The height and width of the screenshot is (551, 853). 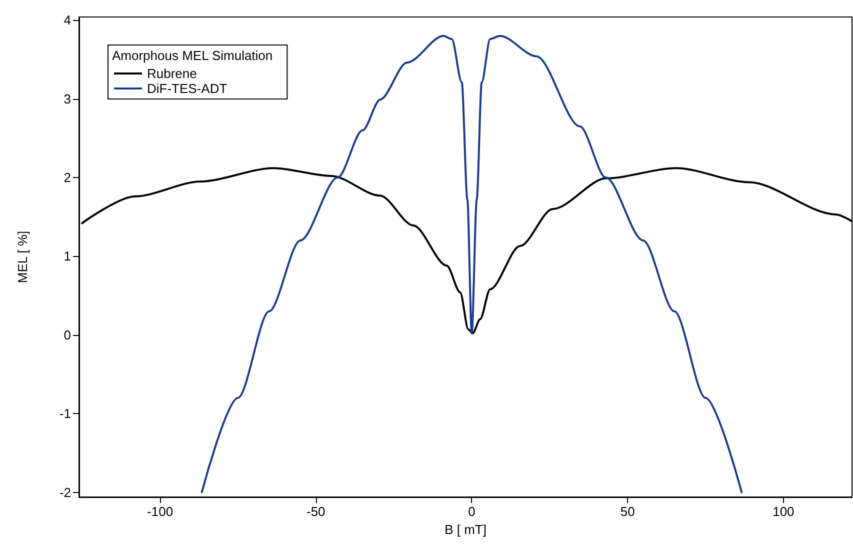 I want to click on legend-title: Amorphous MEL Simulation, so click(x=192, y=55).